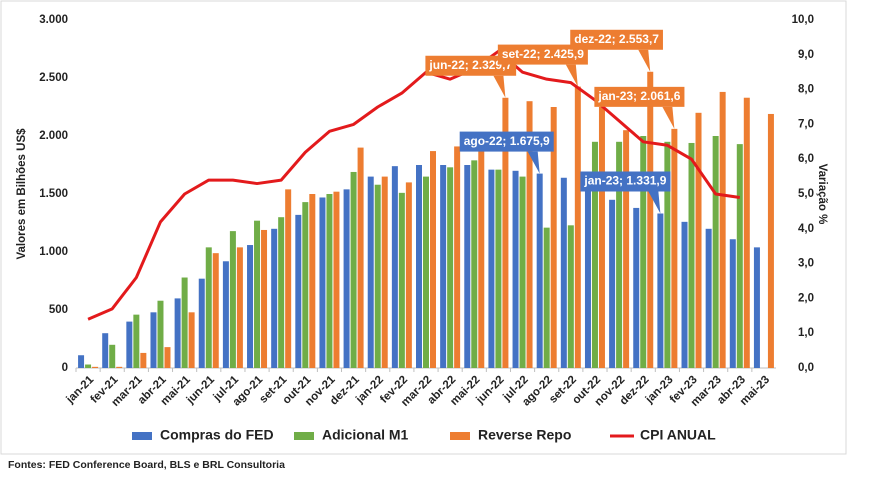 This screenshot has height=482, width=875. I want to click on y2-tick-label: 8,0, so click(806, 90).